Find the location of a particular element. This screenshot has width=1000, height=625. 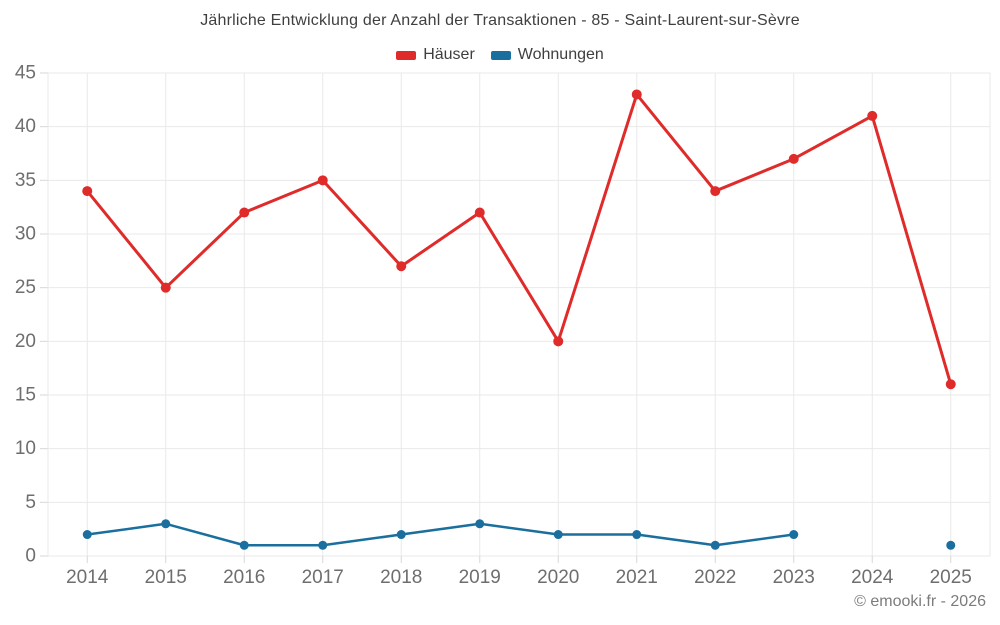

point-wohnungen-2017 is located at coordinates (323, 545).